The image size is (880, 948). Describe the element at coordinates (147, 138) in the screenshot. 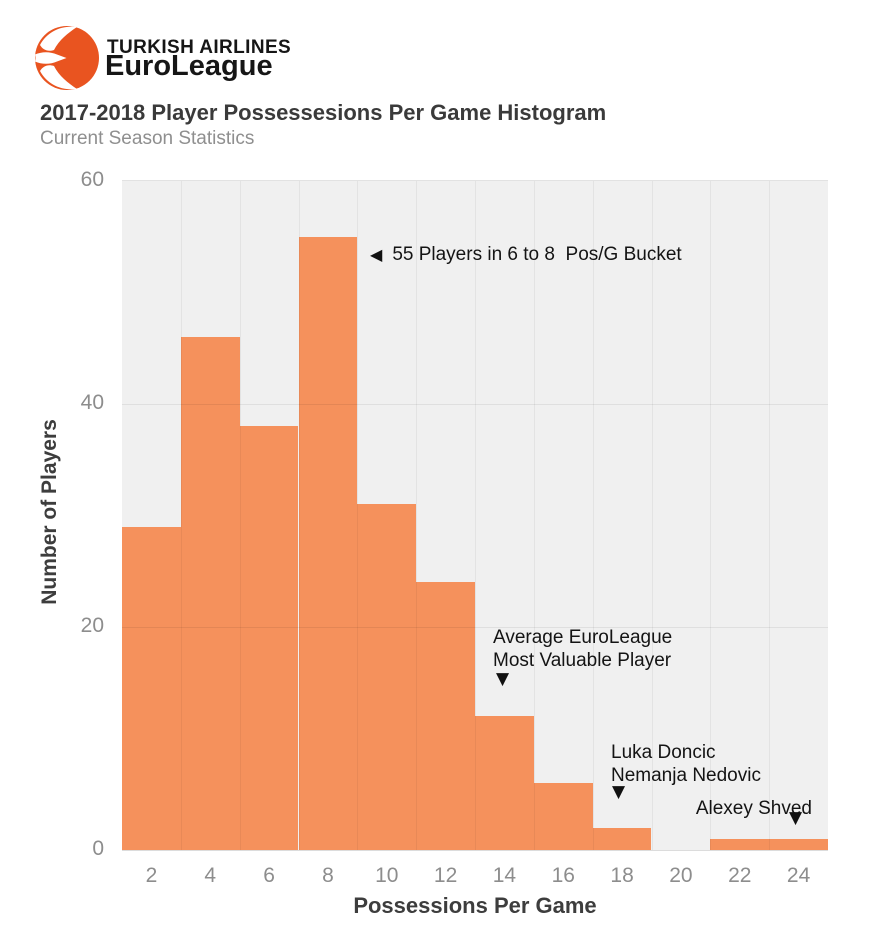

I see `chart-subtitle: Current Season Statistics` at that location.